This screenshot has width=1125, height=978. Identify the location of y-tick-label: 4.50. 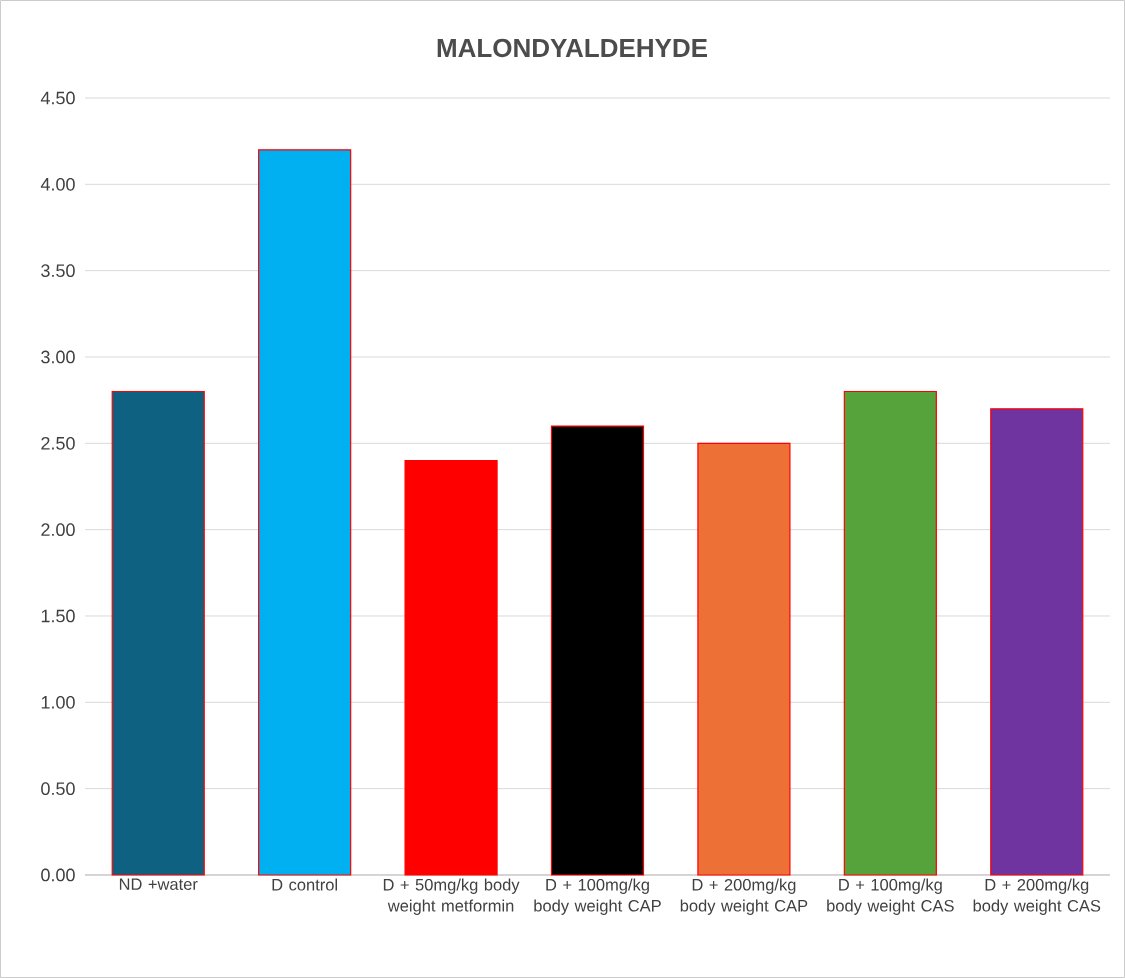
(57, 98).